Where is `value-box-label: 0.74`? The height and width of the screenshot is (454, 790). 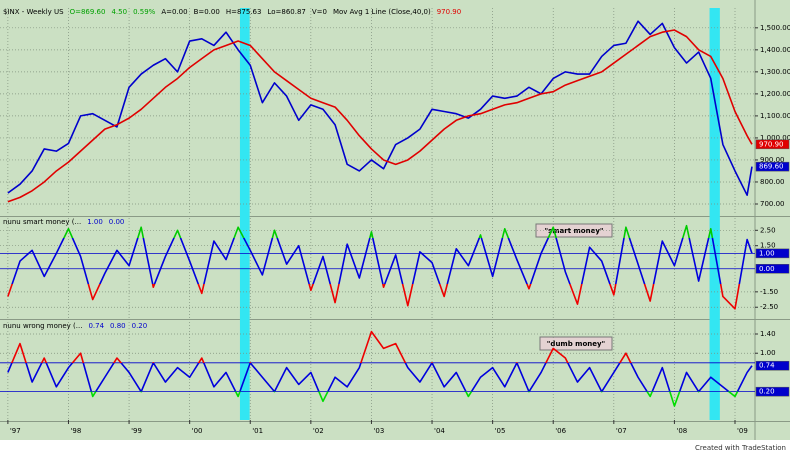 value-box-label: 0.74 is located at coordinates (767, 366).